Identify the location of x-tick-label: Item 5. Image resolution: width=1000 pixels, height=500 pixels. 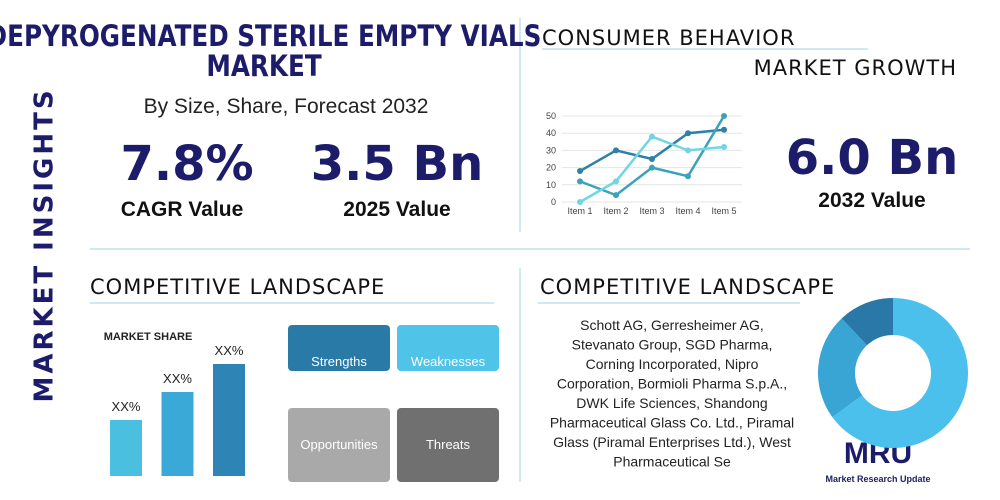
(723, 211).